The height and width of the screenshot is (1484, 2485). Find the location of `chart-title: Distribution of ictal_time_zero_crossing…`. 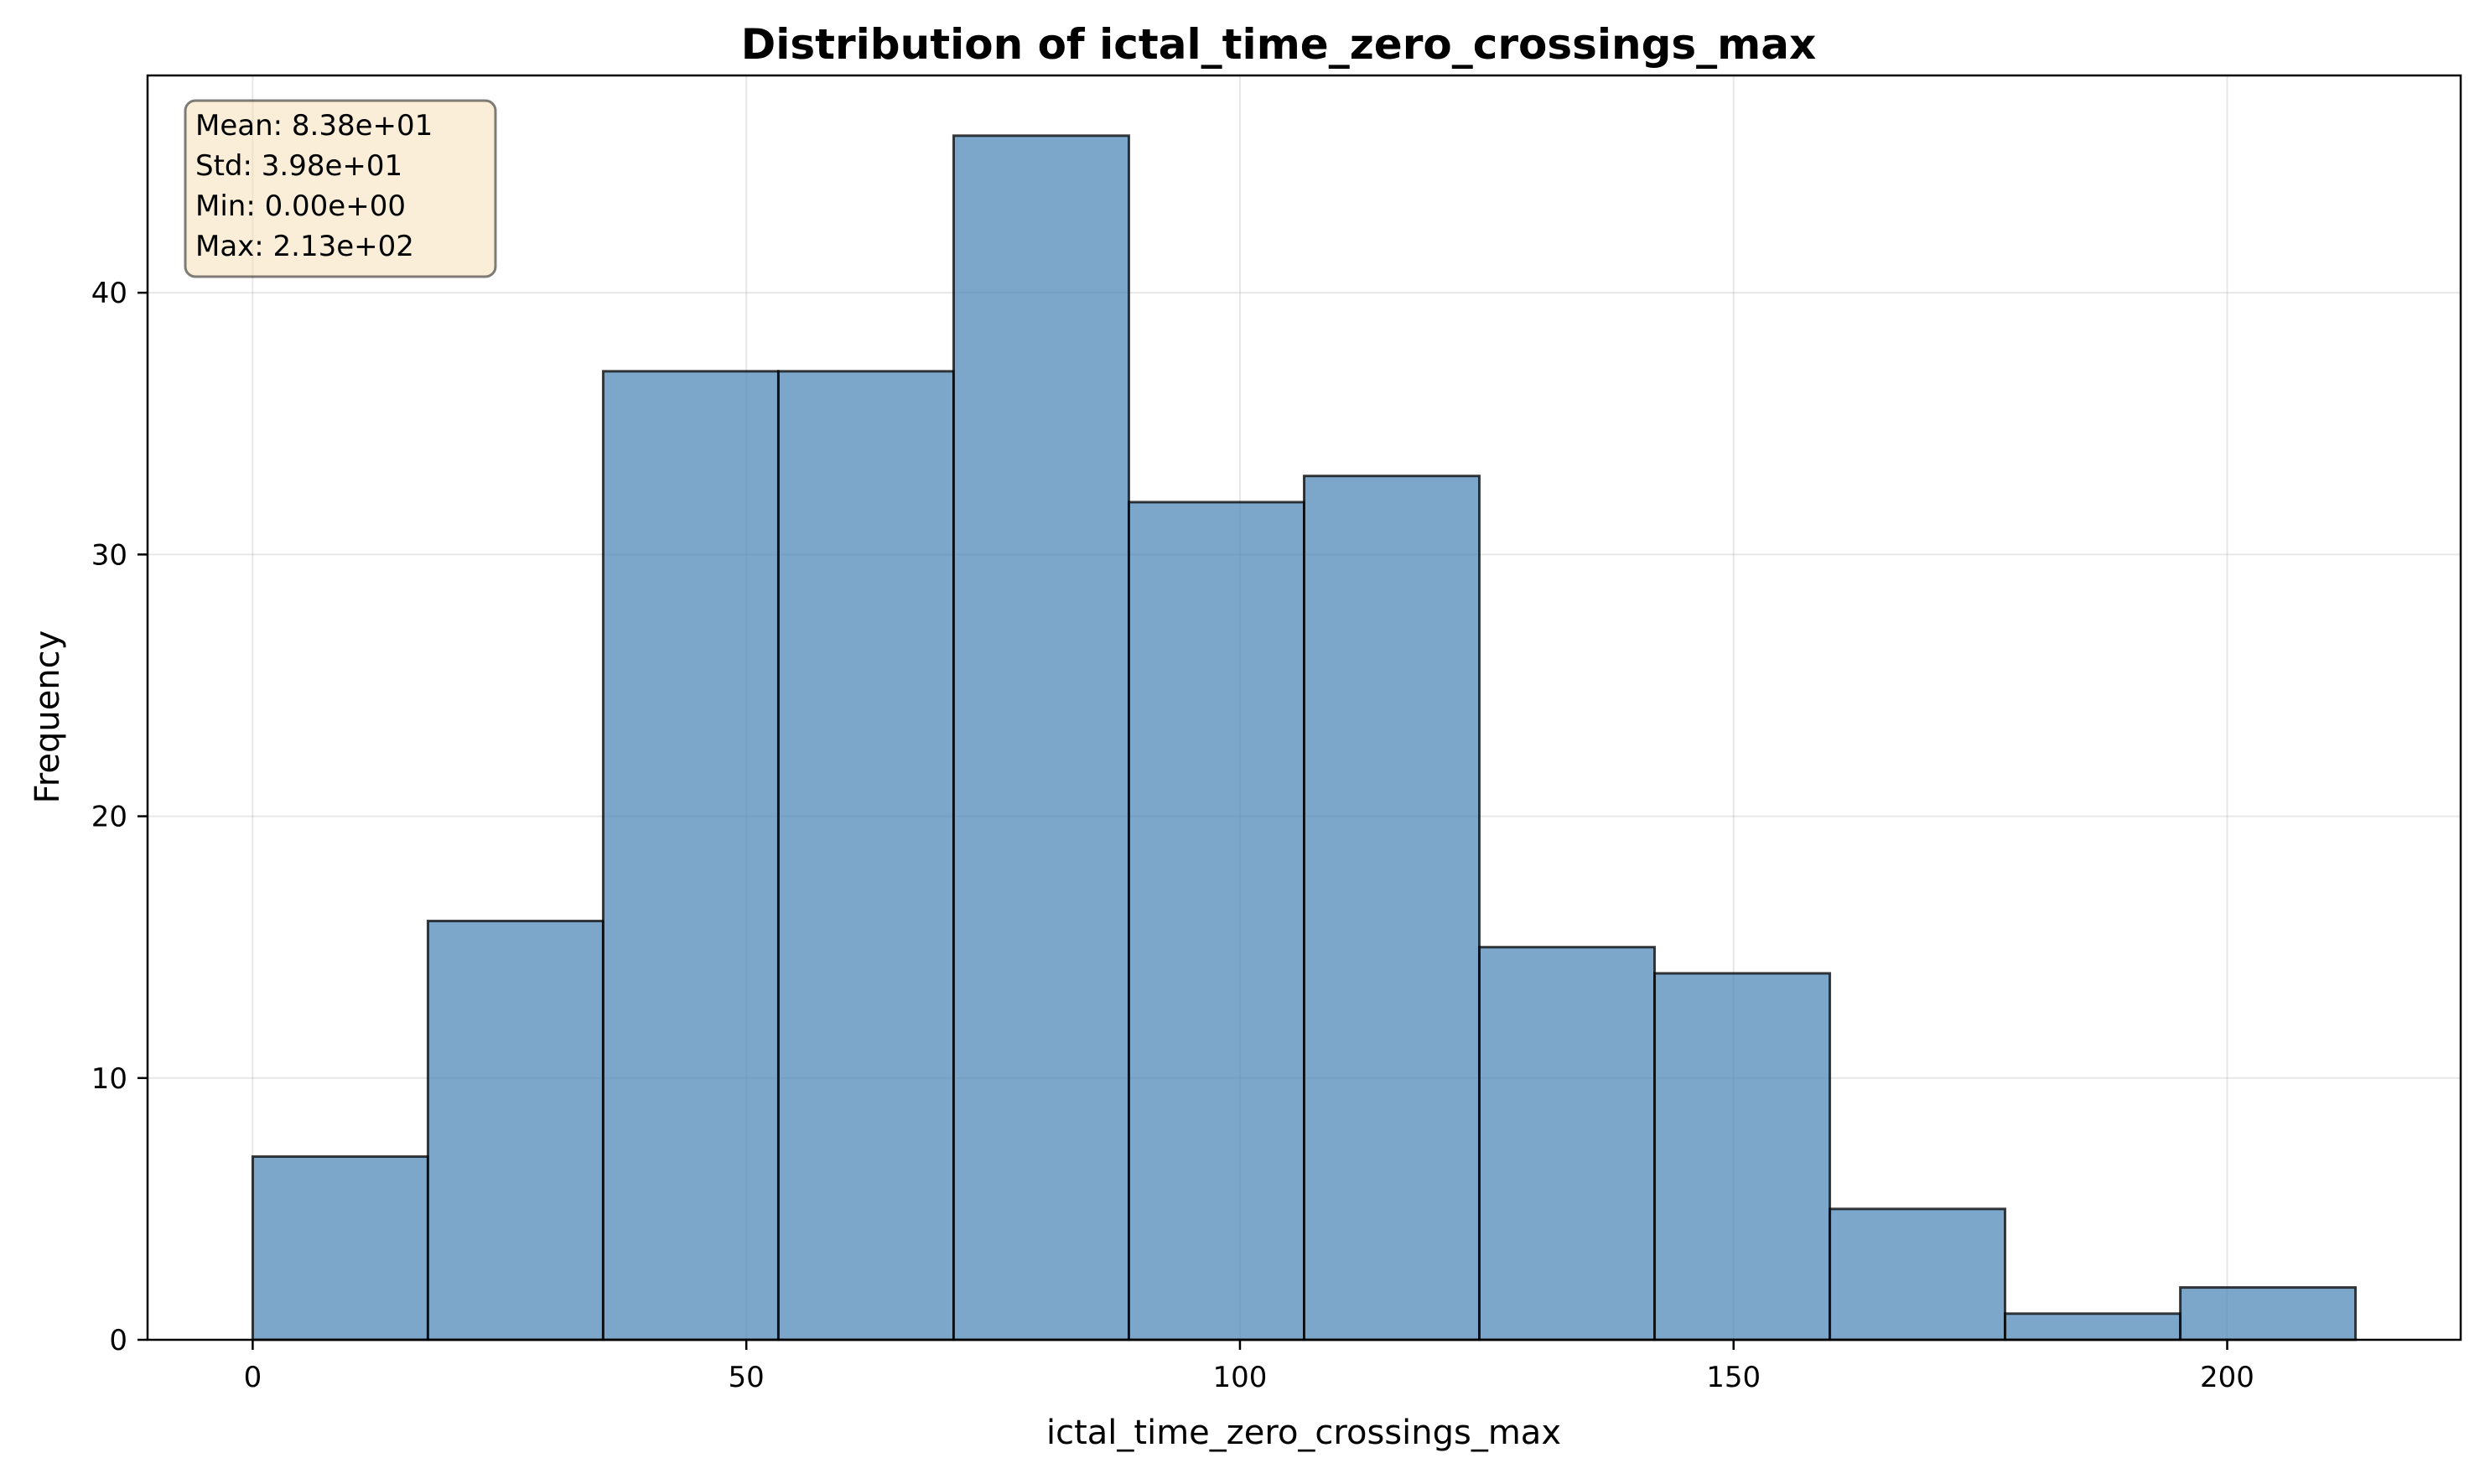

chart-title: Distribution of ictal_time_zero_crossing… is located at coordinates (1279, 44).